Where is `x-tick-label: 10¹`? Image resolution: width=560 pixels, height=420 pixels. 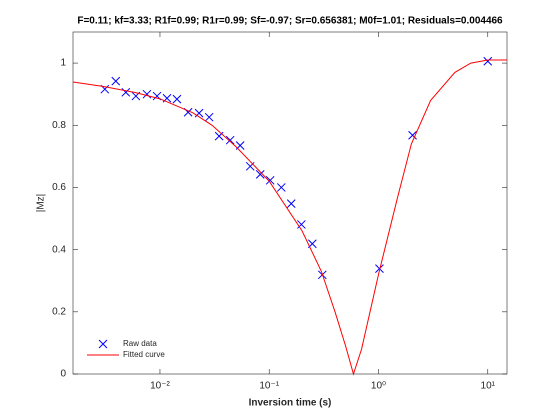 x-tick-label: 10¹ is located at coordinates (488, 386).